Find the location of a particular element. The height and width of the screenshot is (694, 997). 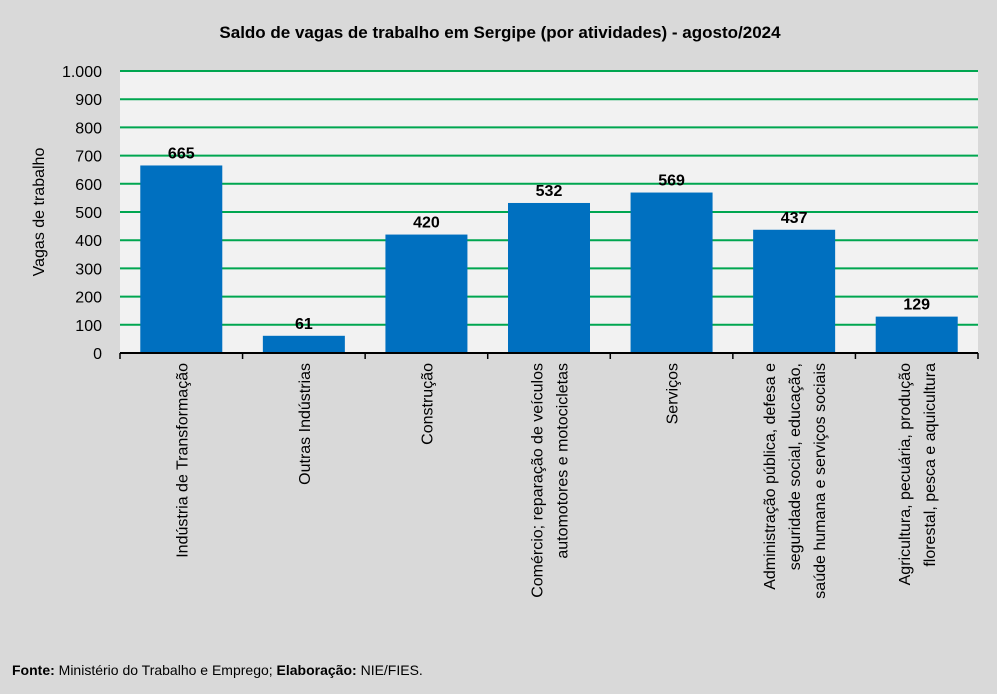

data-label: 437 is located at coordinates (794, 218).